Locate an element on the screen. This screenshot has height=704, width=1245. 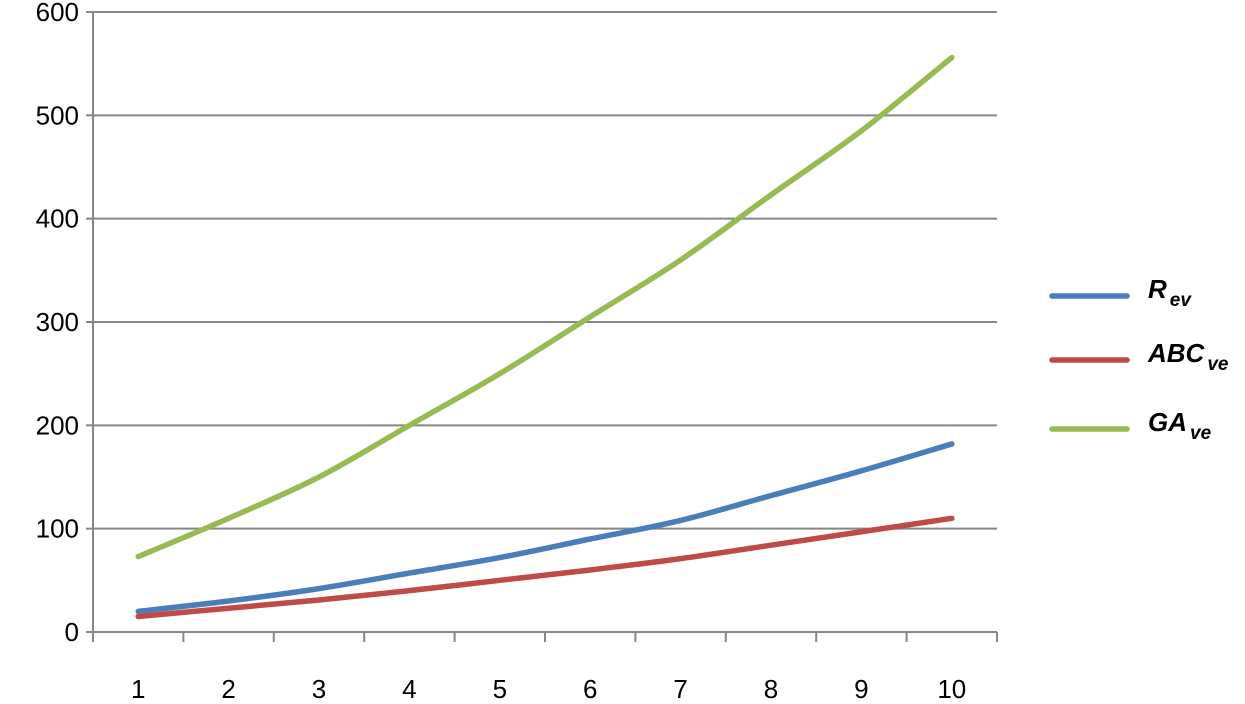
y-tick-labels: 0 100 200 300 400 500 600 is located at coordinates (57, 323).